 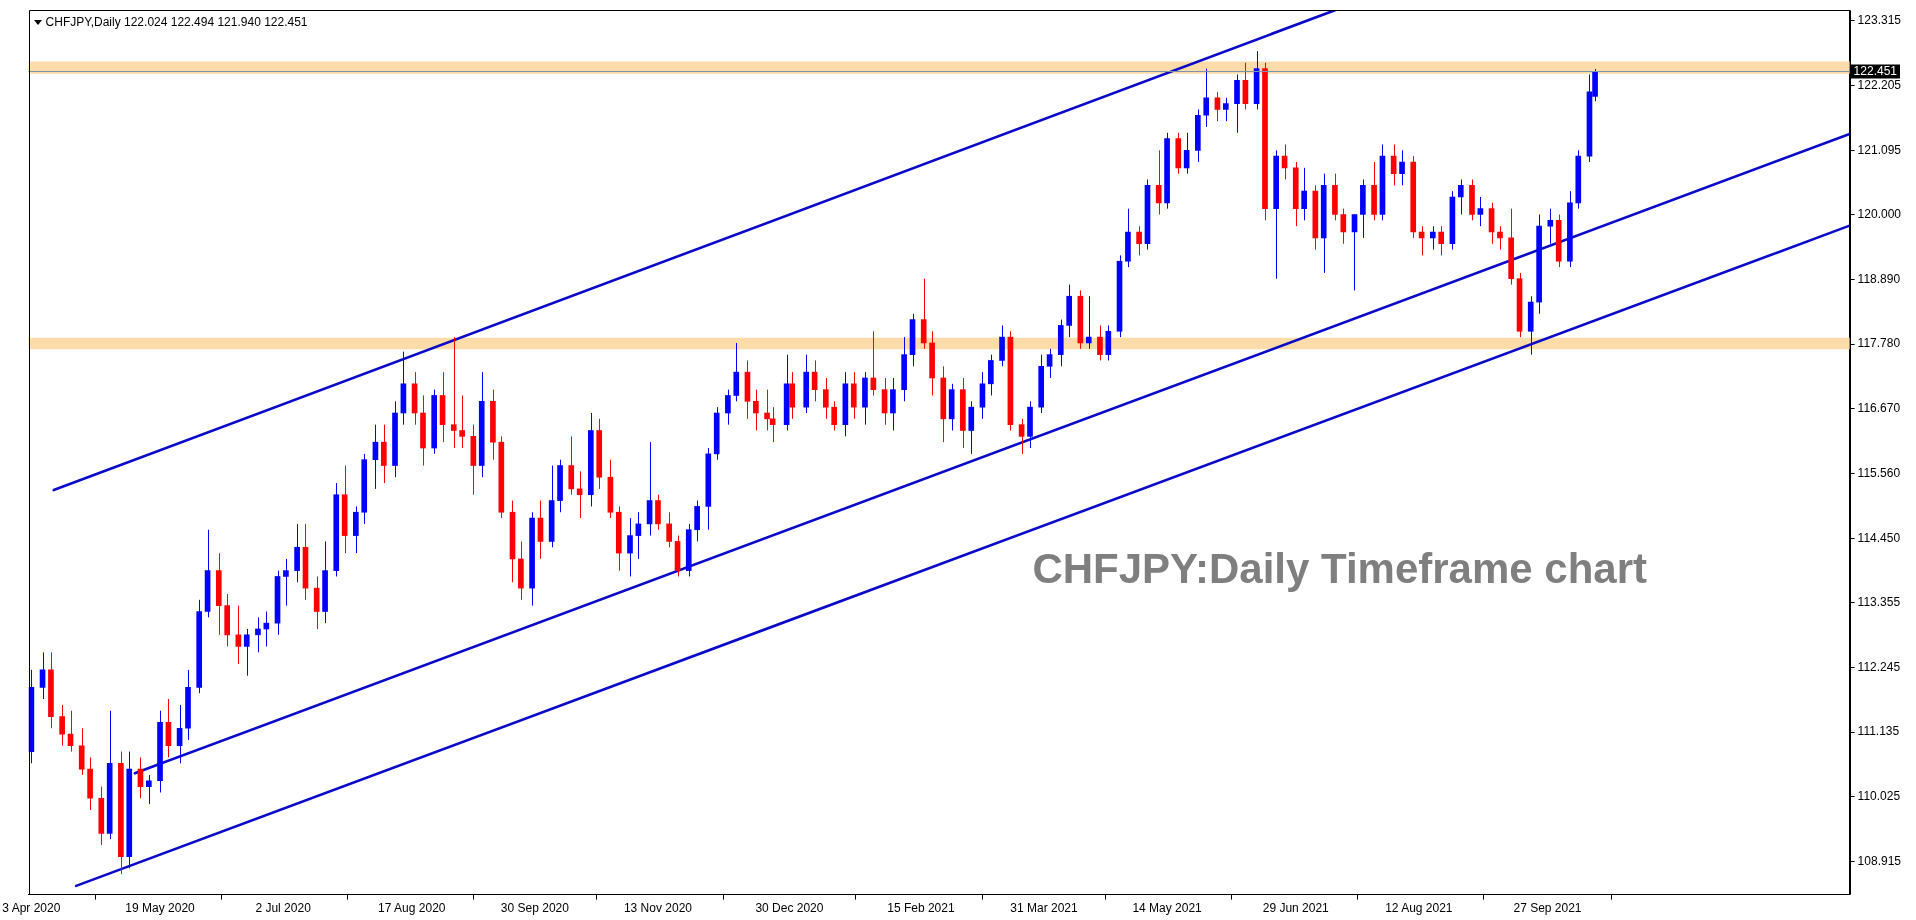 What do you see at coordinates (283, 908) in the screenshot?
I see `x-tick-label: 2 Jul 2020` at bounding box center [283, 908].